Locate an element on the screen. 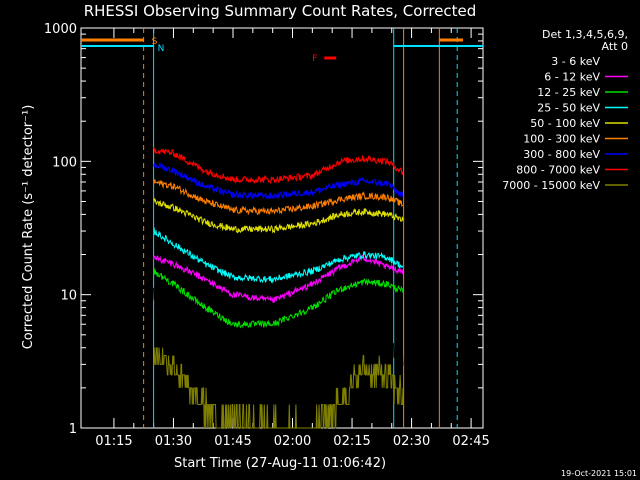  x-tick-label: 01:45 is located at coordinates (232, 441).